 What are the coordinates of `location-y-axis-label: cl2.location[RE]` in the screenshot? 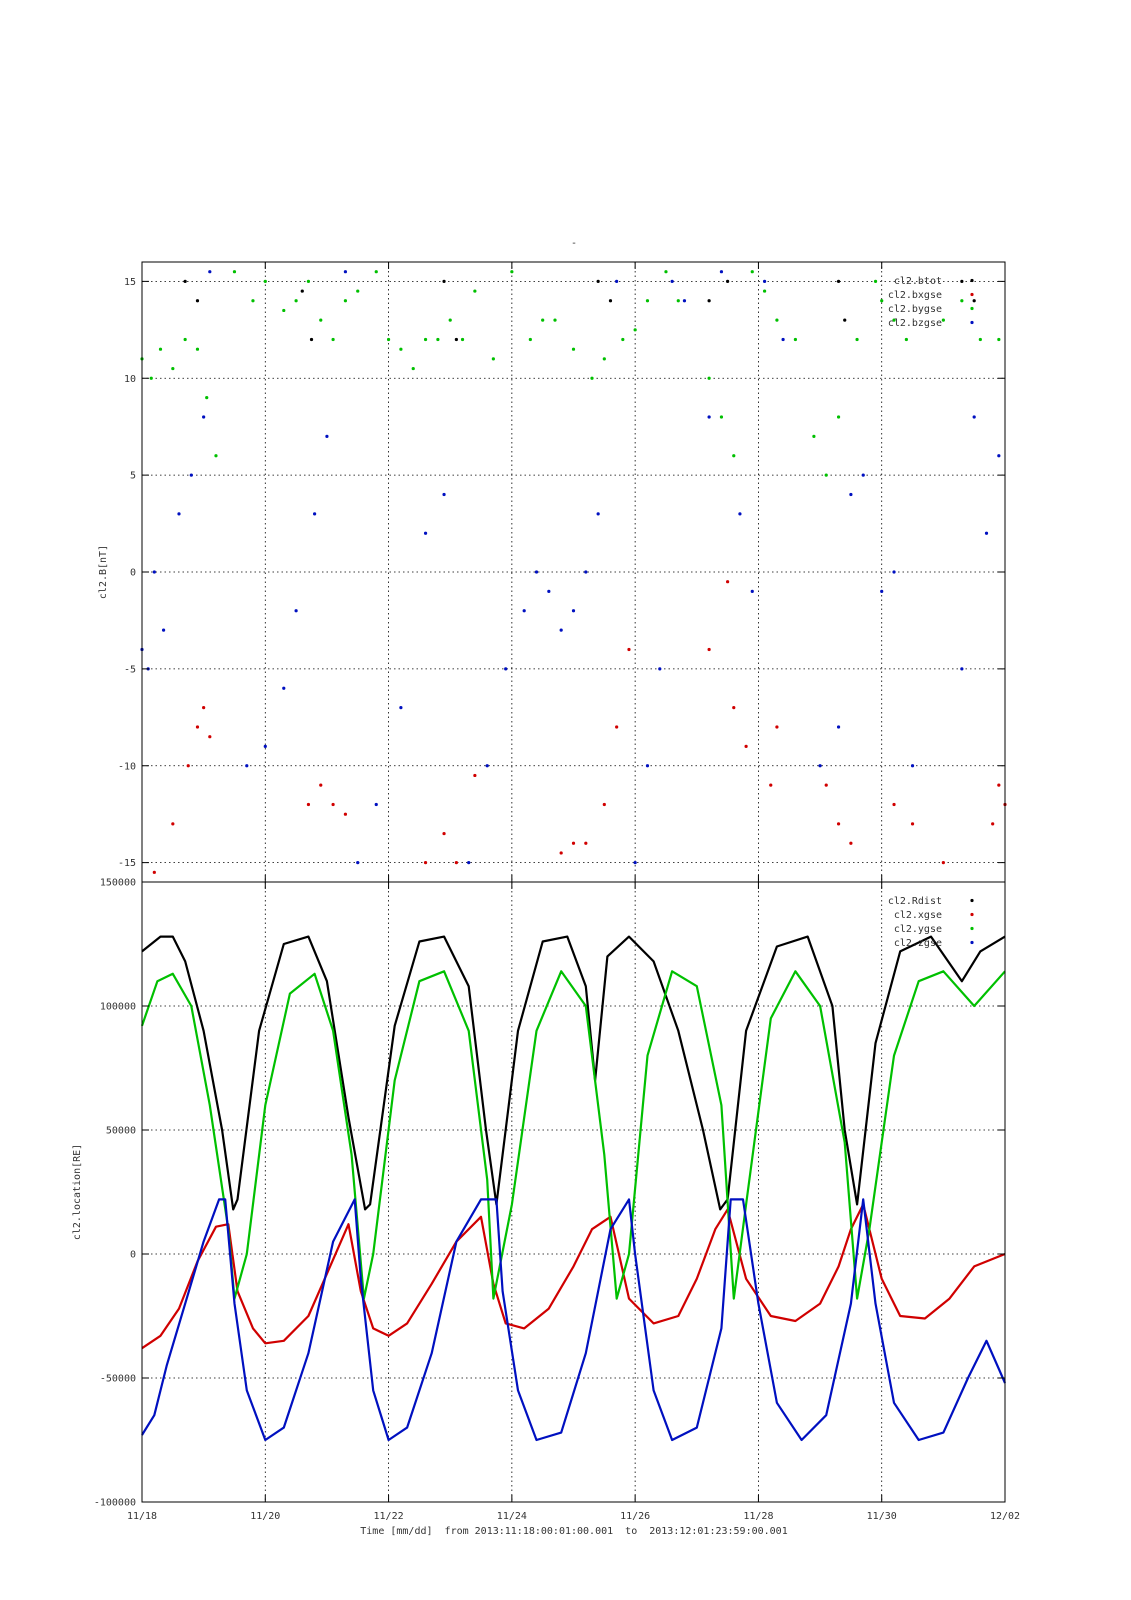 It's located at (77, 1192).